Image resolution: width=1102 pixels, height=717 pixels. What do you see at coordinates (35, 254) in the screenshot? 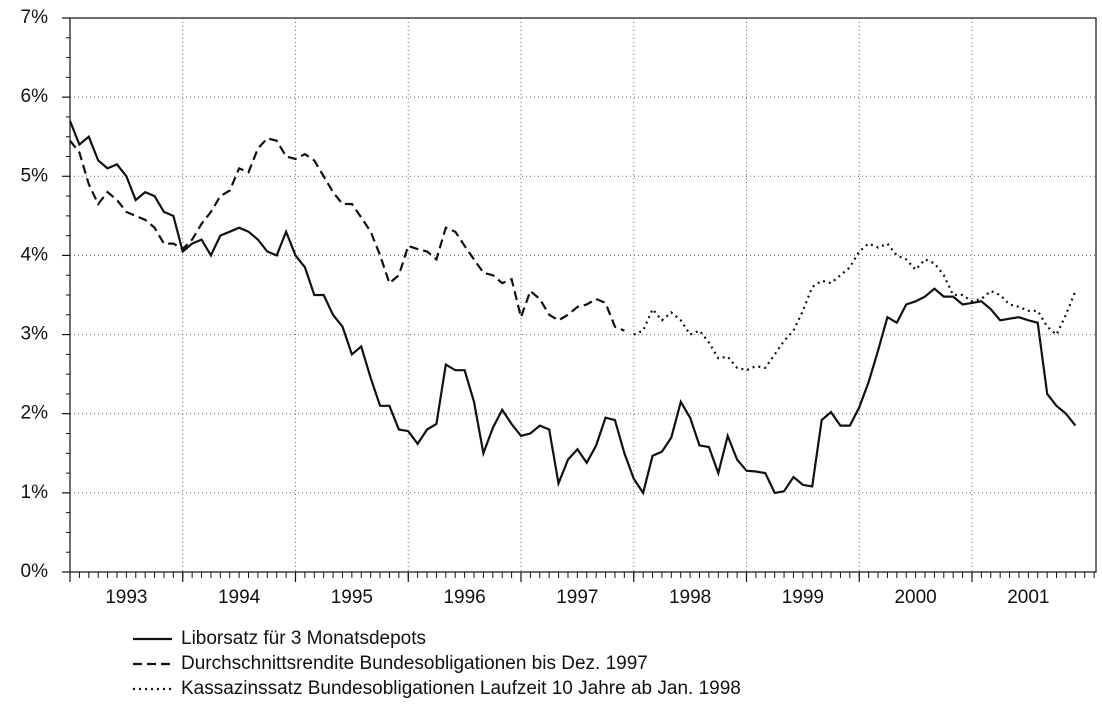
I see `y-tick-label: 4%` at bounding box center [35, 254].